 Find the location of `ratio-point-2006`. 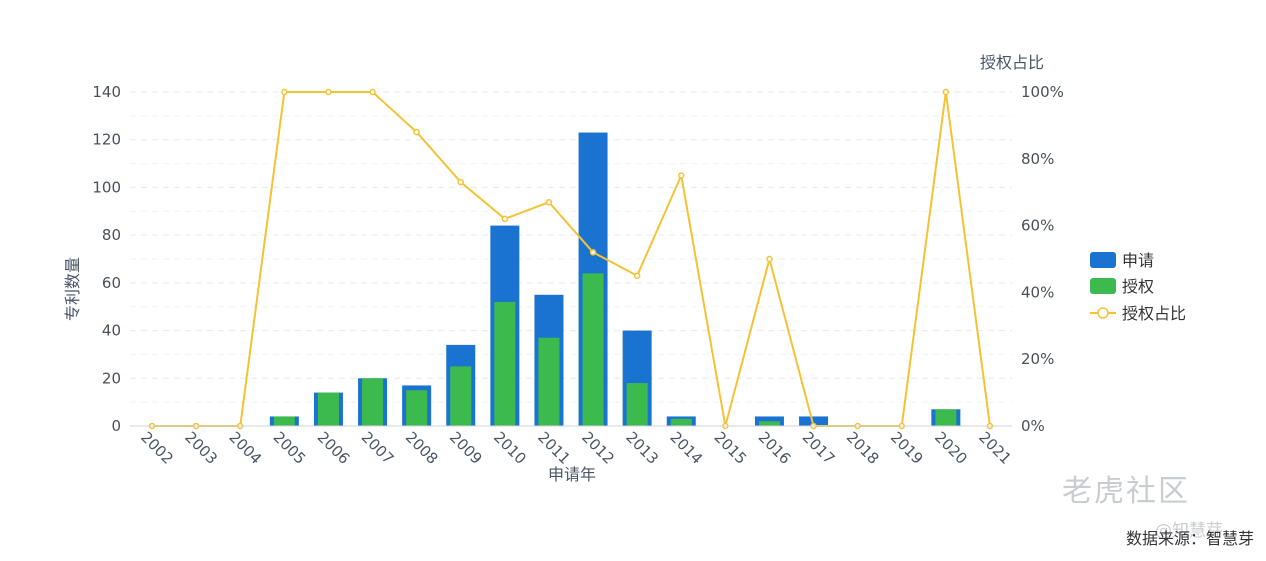

ratio-point-2006 is located at coordinates (328, 92).